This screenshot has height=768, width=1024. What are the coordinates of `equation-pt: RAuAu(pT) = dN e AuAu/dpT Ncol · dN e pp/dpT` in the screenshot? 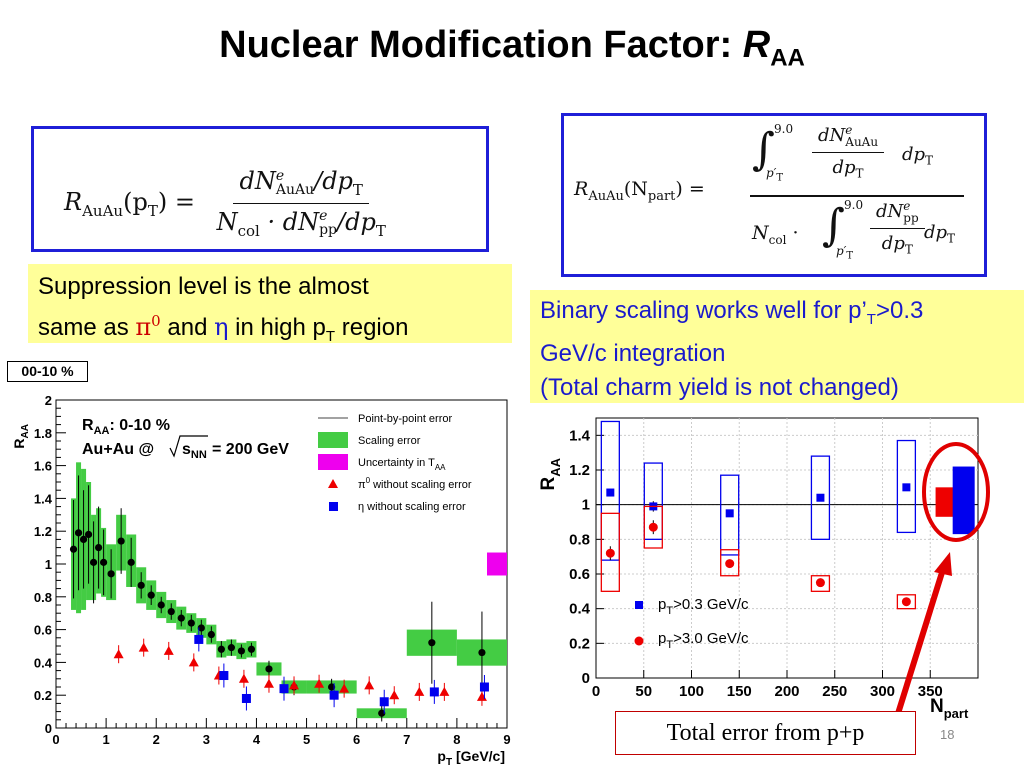 It's located at (228, 203).